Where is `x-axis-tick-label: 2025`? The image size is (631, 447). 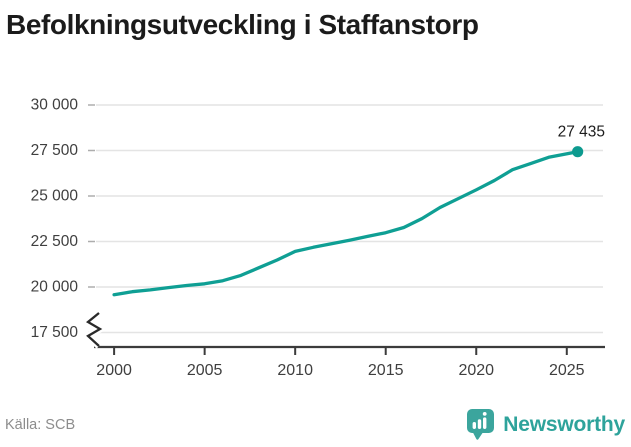
x-axis-tick-label: 2025 is located at coordinates (567, 370).